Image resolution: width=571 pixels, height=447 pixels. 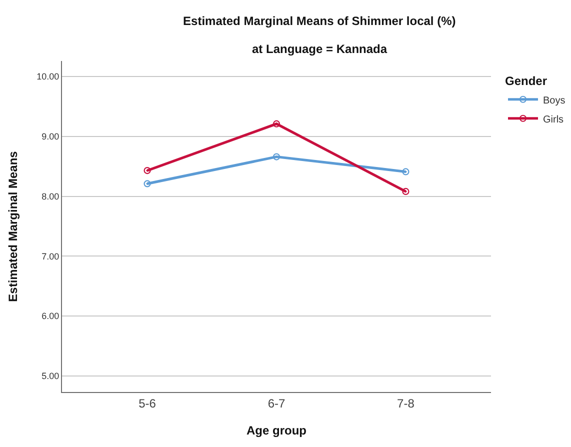 What do you see at coordinates (147, 403) in the screenshot?
I see `x-tick-label: 5-6` at bounding box center [147, 403].